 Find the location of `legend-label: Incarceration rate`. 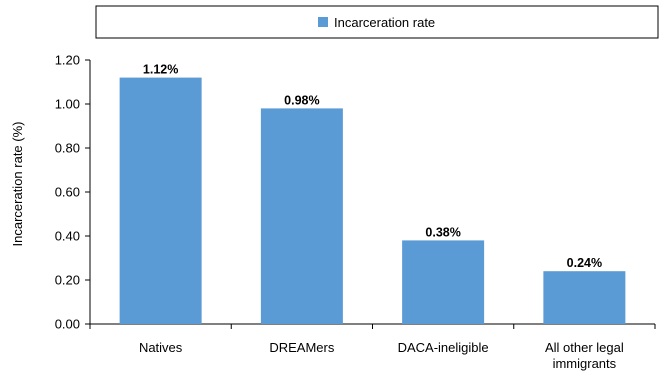

legend-label: Incarceration rate is located at coordinates (384, 22).